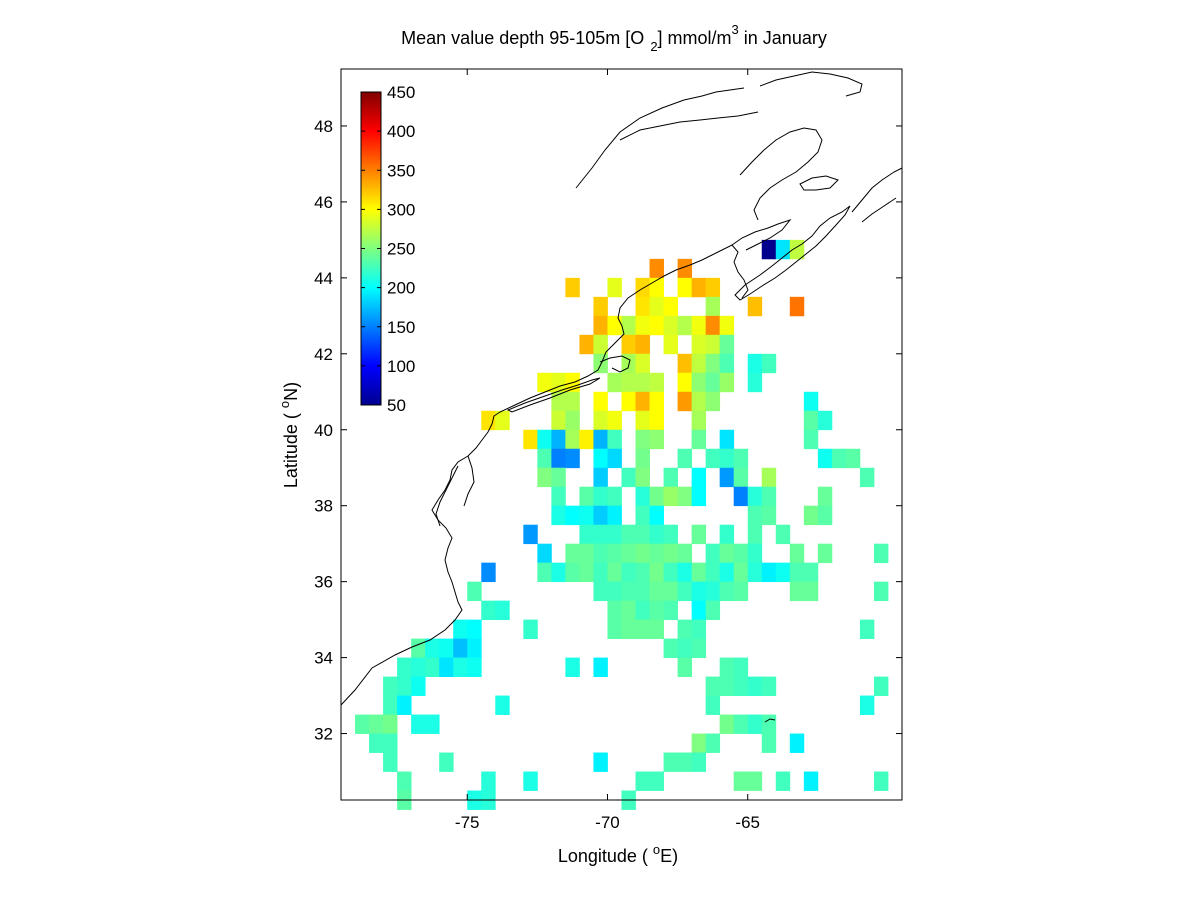 This screenshot has width=1200, height=900. Describe the element at coordinates (553, 395) in the screenshot. I see `coastline-long-island` at that location.